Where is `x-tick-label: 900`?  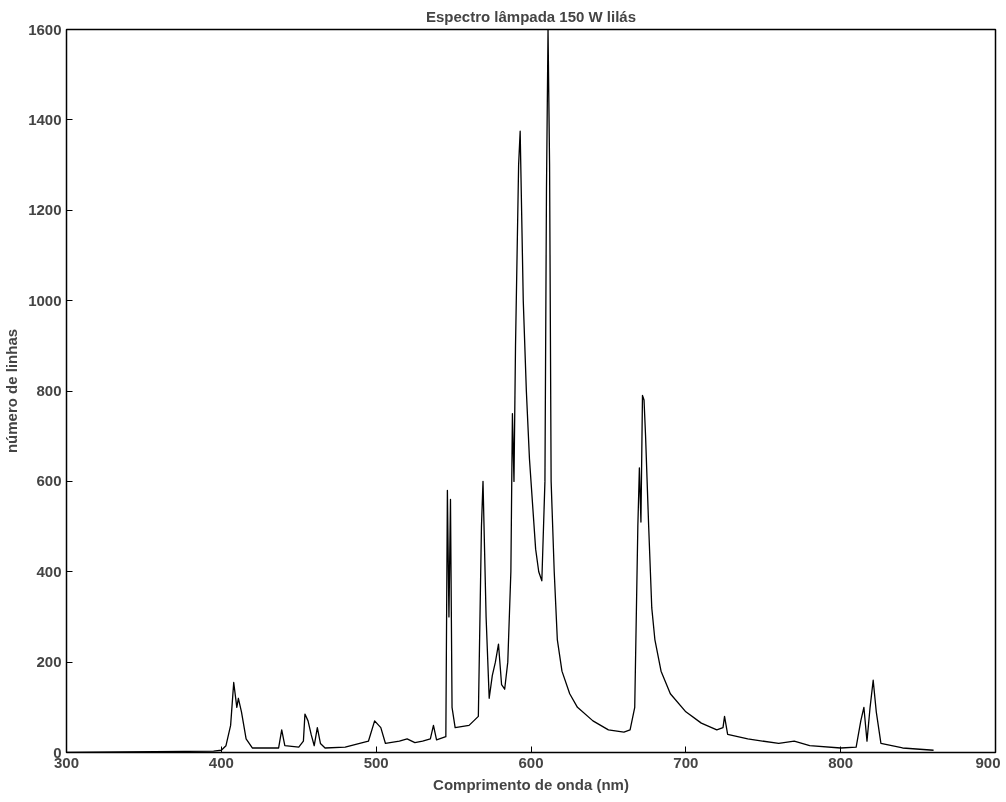
x-tick-label: 900 is located at coordinates (988, 762).